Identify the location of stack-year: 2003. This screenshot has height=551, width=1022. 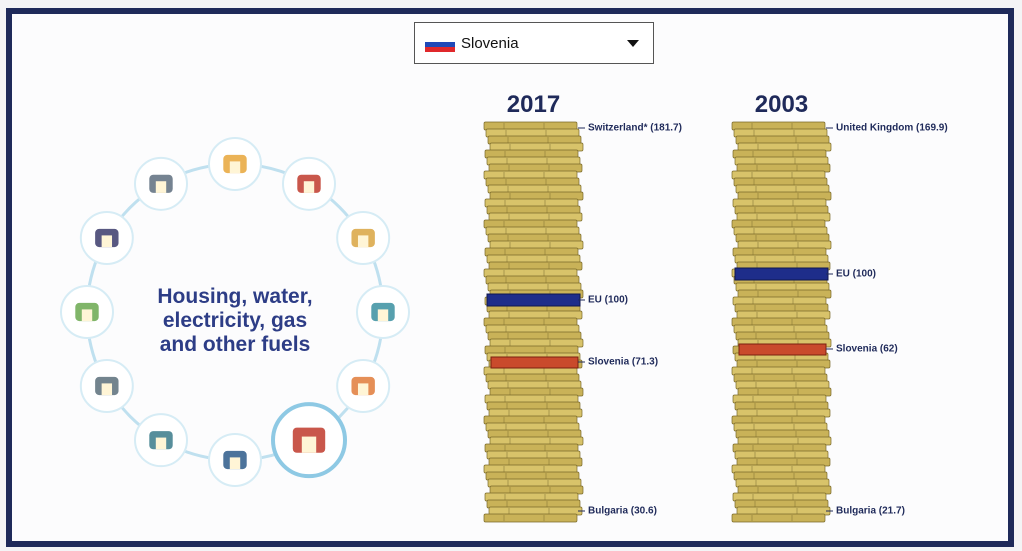
(781, 104).